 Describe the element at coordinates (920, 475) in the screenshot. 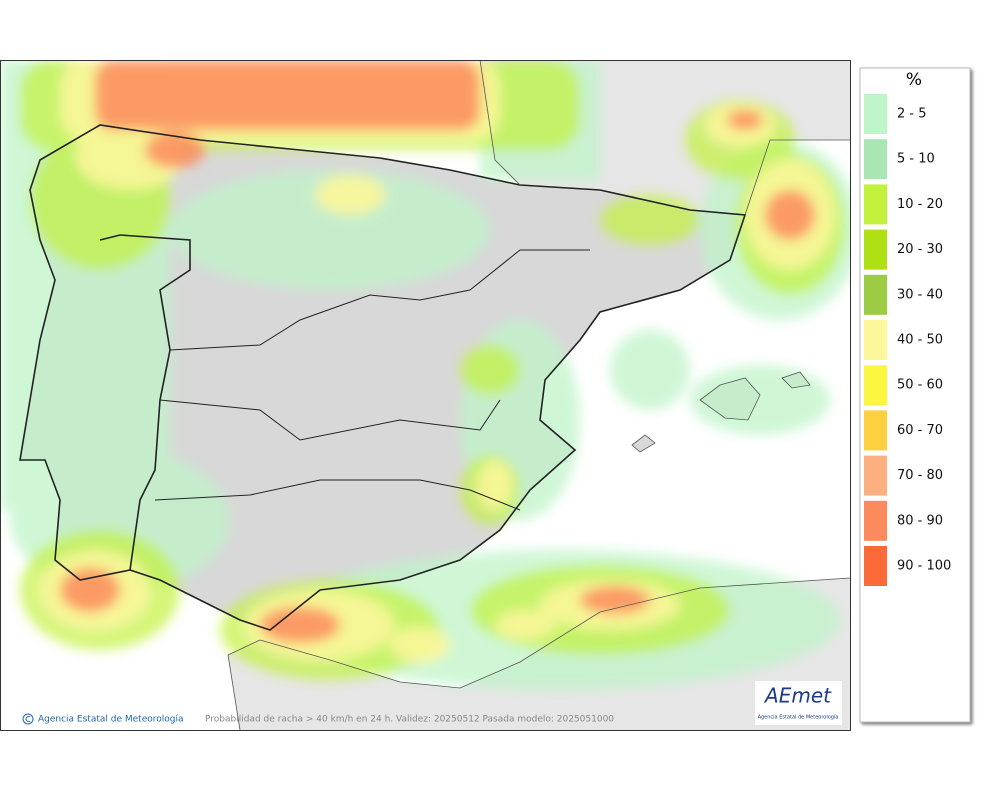

I see `legend-label: 70 - 80` at that location.